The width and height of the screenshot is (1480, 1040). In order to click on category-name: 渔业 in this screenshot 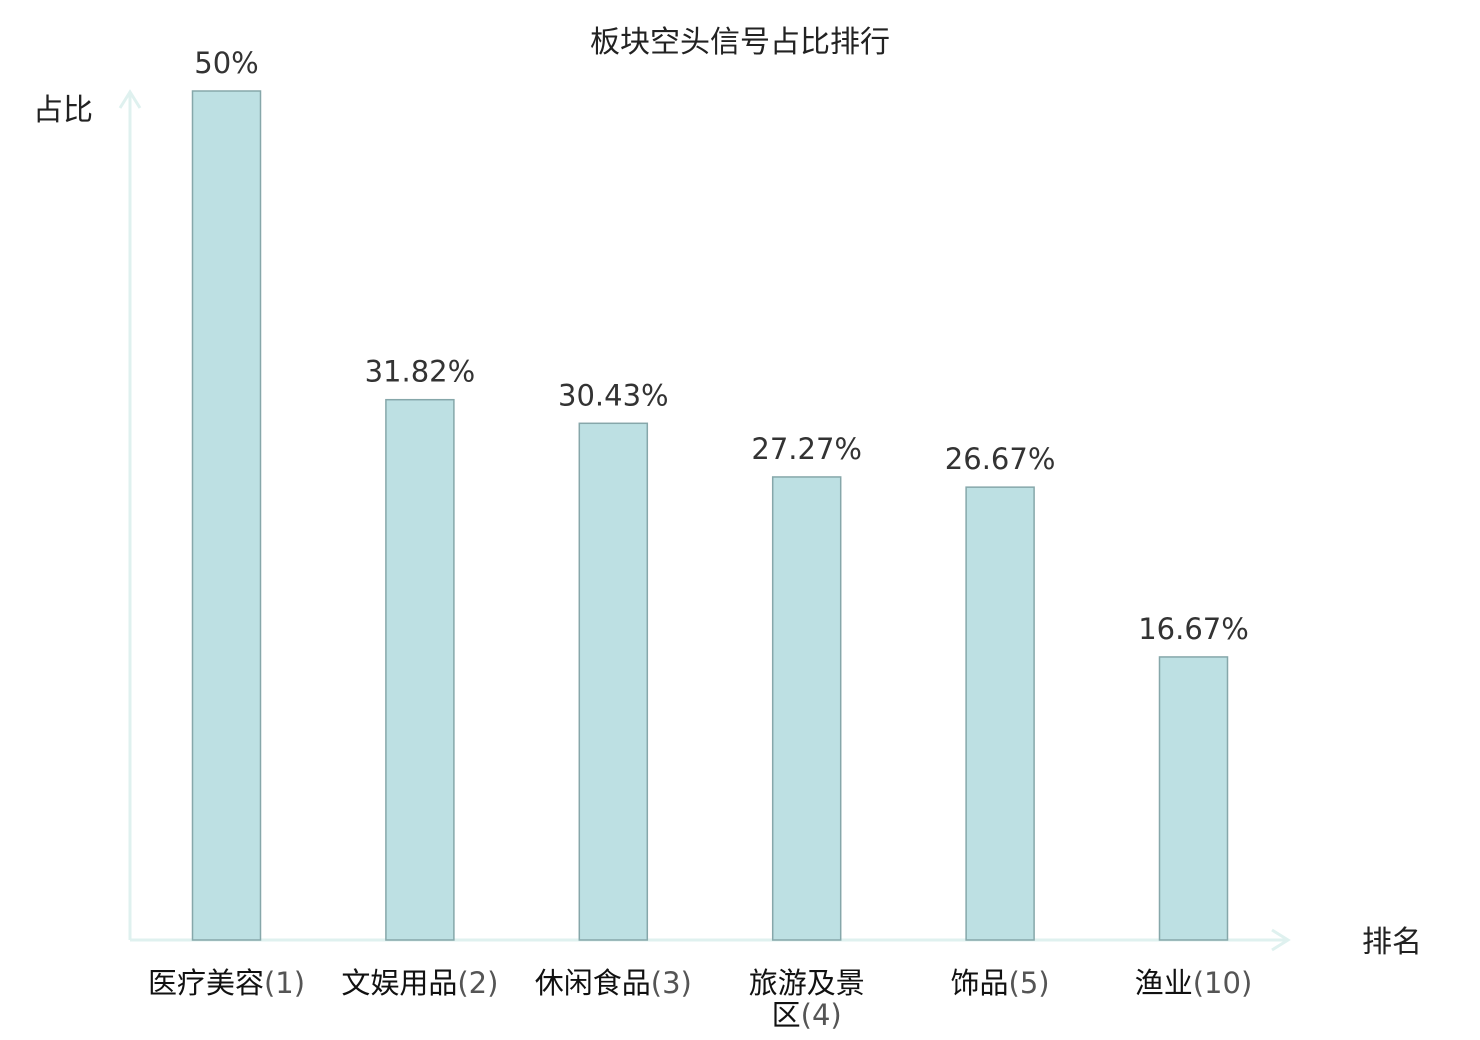, I will do `click(1164, 983)`.